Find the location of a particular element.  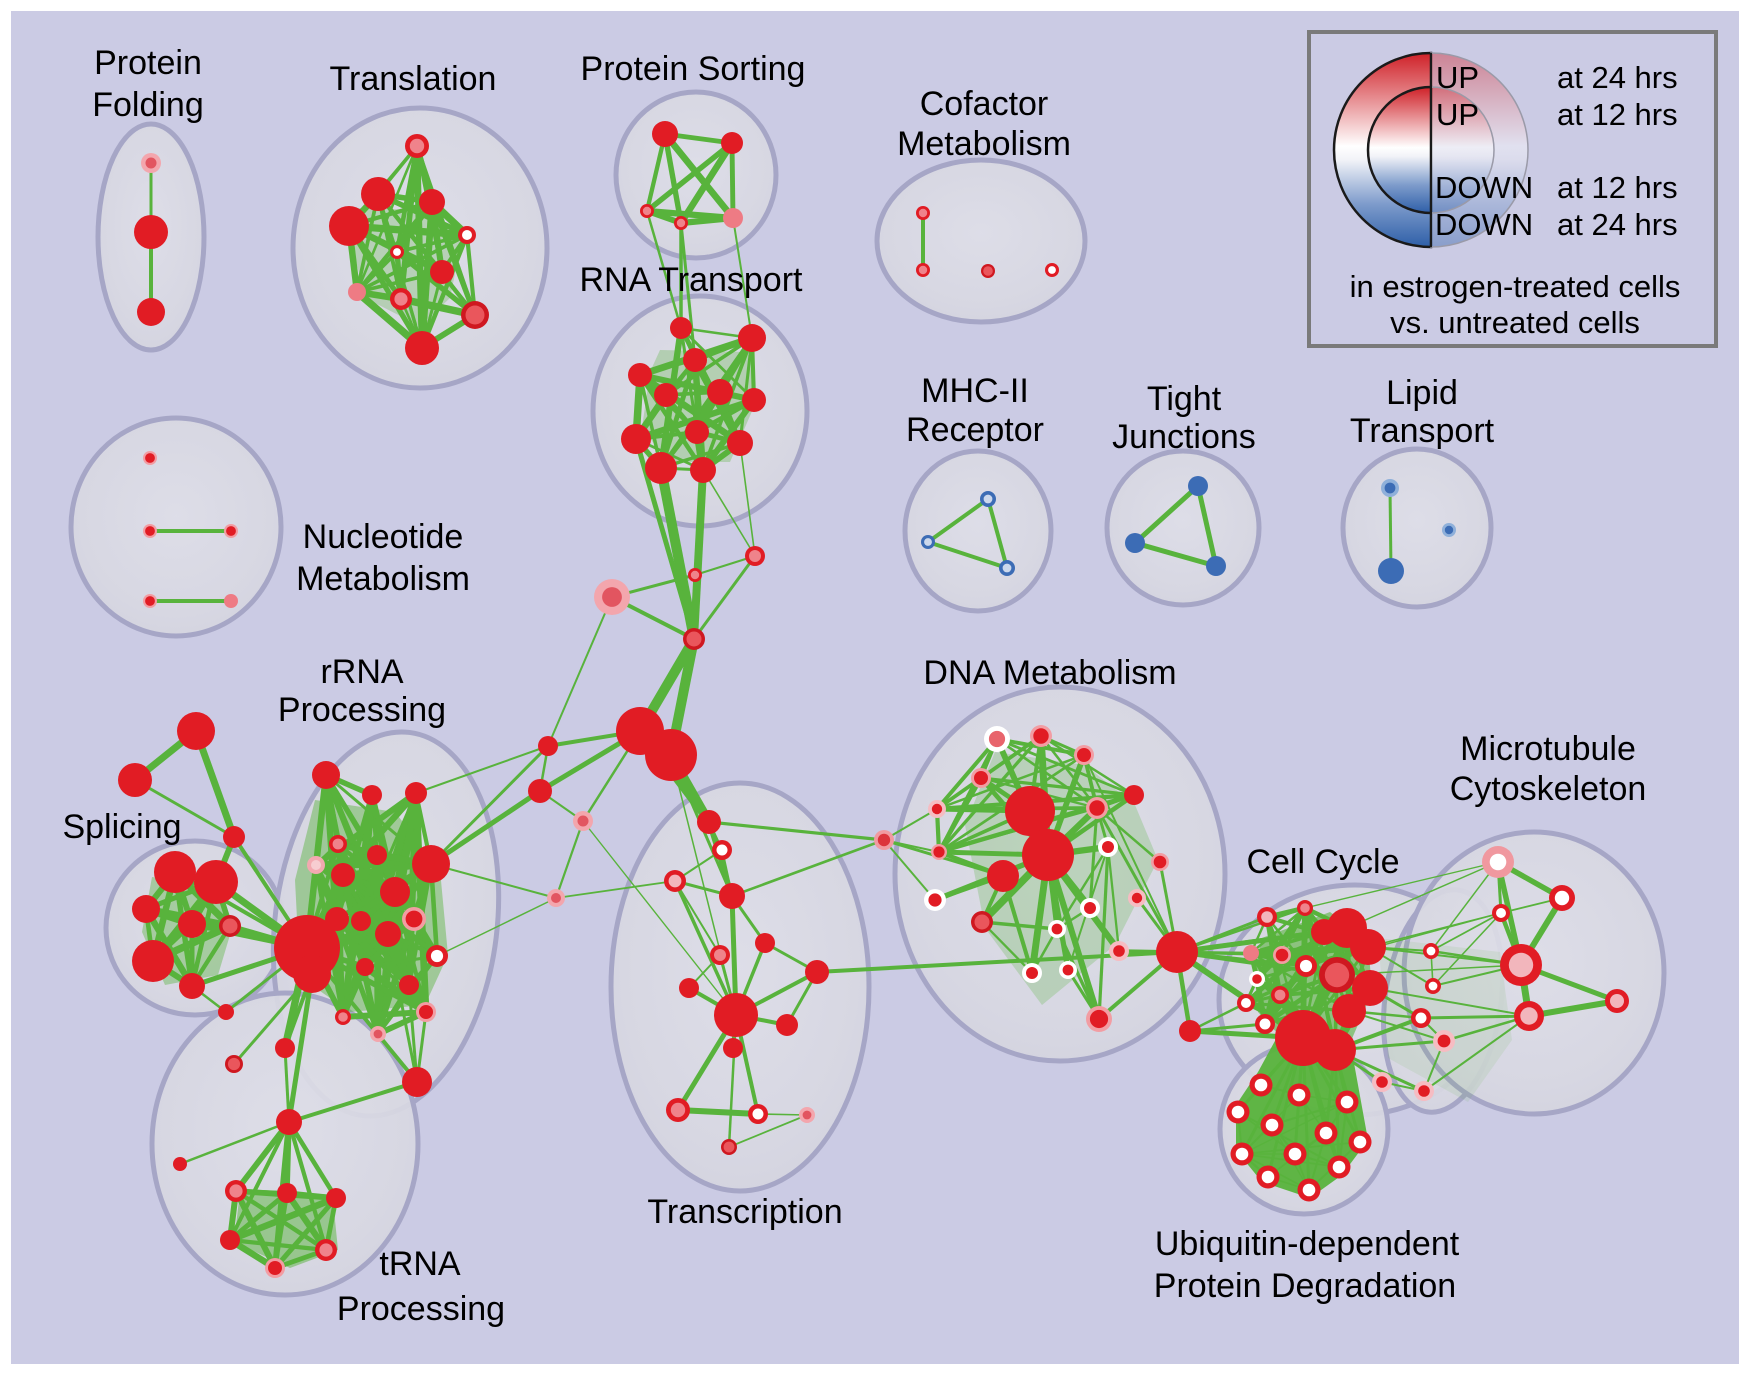

svg-text: DNA Metabolism is located at coordinates (1049, 673).